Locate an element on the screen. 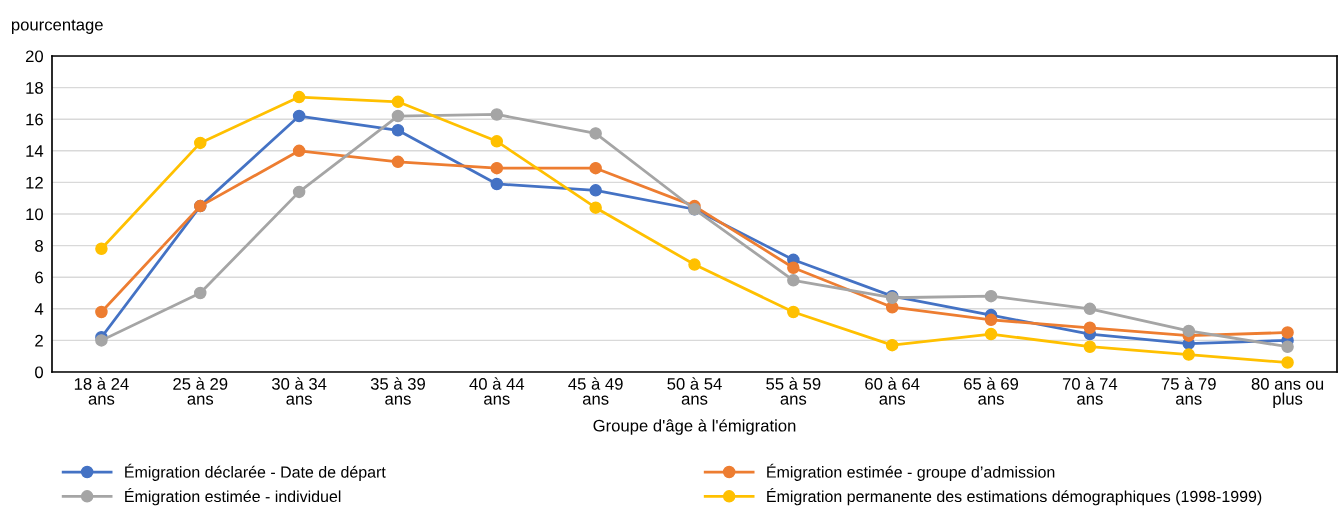 The image size is (1339, 522). x-tick-label: 80 ans ou plus is located at coordinates (1287, 393).